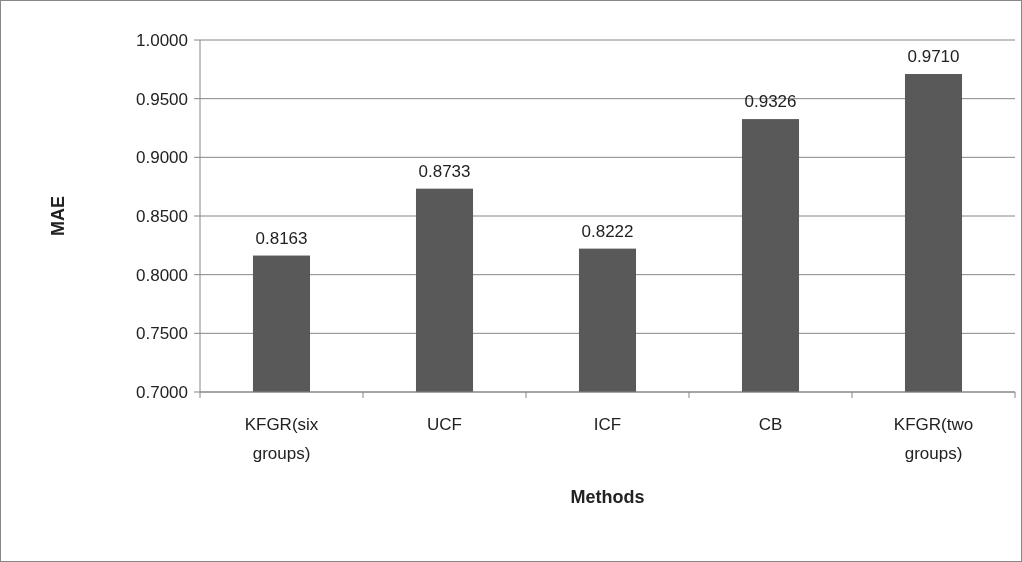 The height and width of the screenshot is (562, 1022). I want to click on x-tick-label: KFGR(six groups), so click(281, 439).